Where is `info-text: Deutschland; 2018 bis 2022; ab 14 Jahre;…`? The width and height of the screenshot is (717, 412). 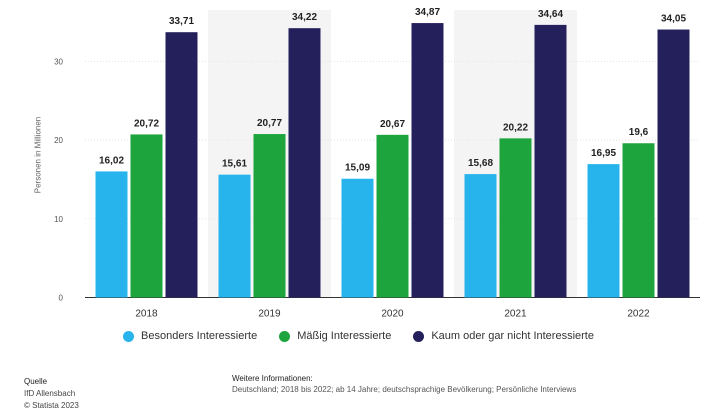 info-text: Deutschland; 2018 bis 2022; ab 14 Jahre;… is located at coordinates (404, 389).